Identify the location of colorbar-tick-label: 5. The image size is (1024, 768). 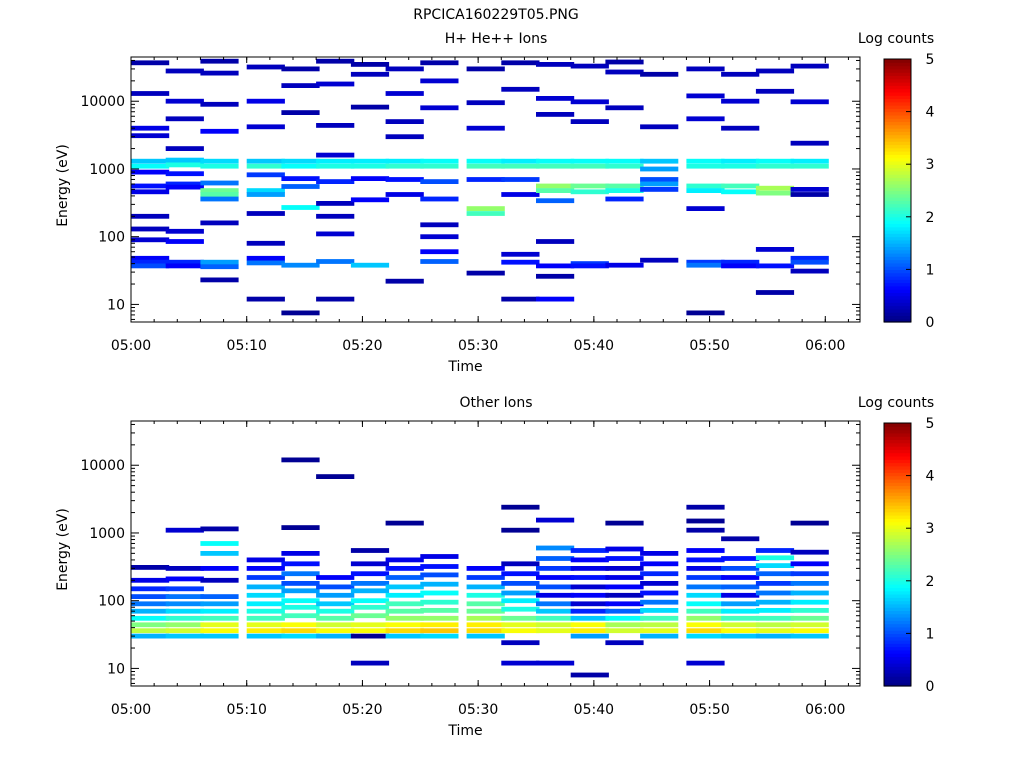
(930, 424).